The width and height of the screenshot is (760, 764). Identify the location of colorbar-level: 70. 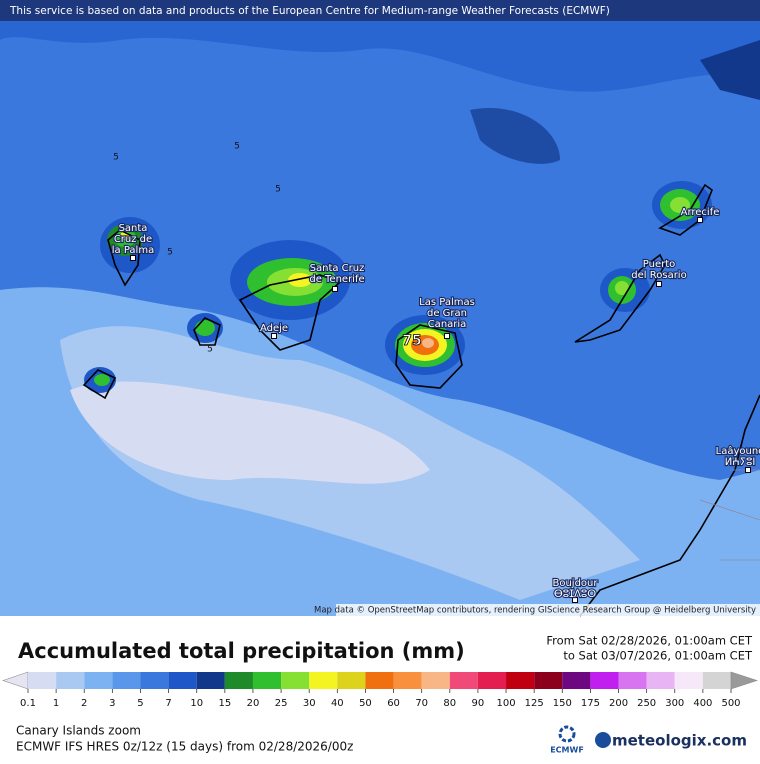
(421, 703).